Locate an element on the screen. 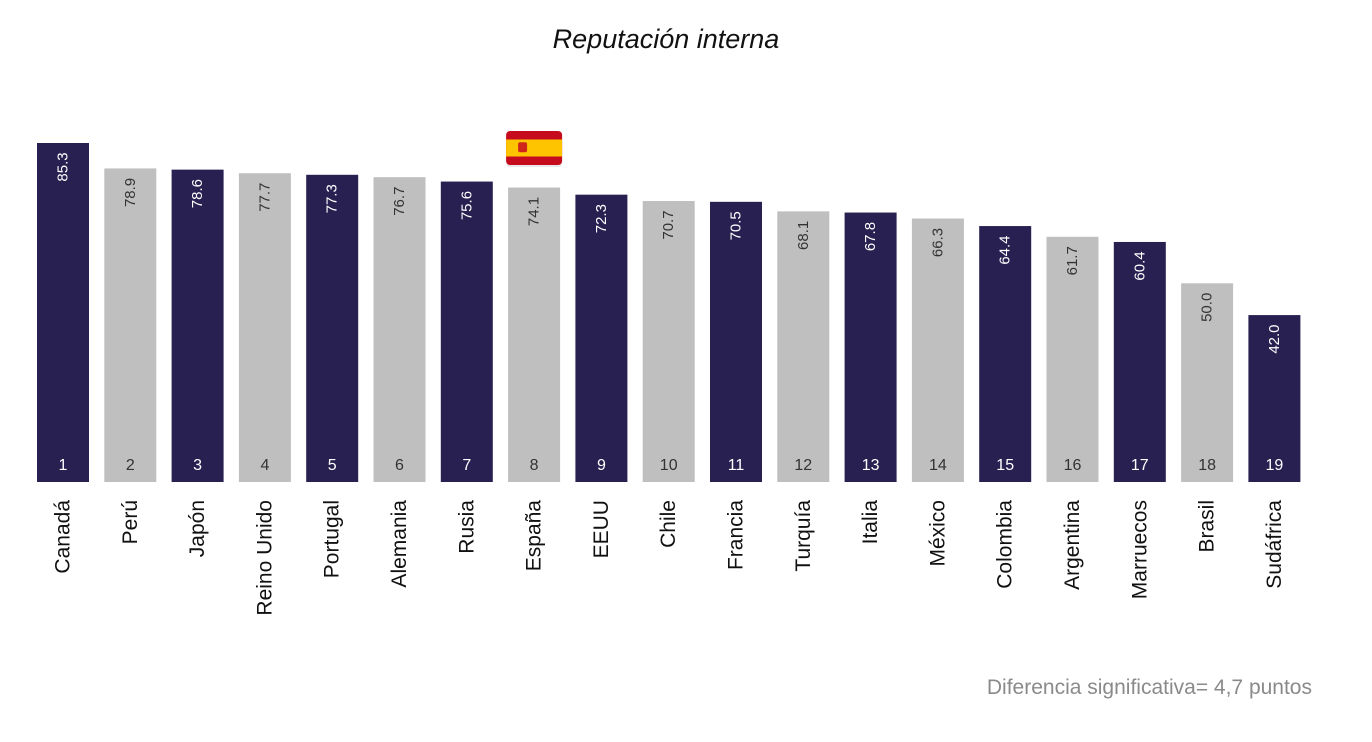 The width and height of the screenshot is (1372, 742). bar-rank-label: 16 is located at coordinates (1073, 465).